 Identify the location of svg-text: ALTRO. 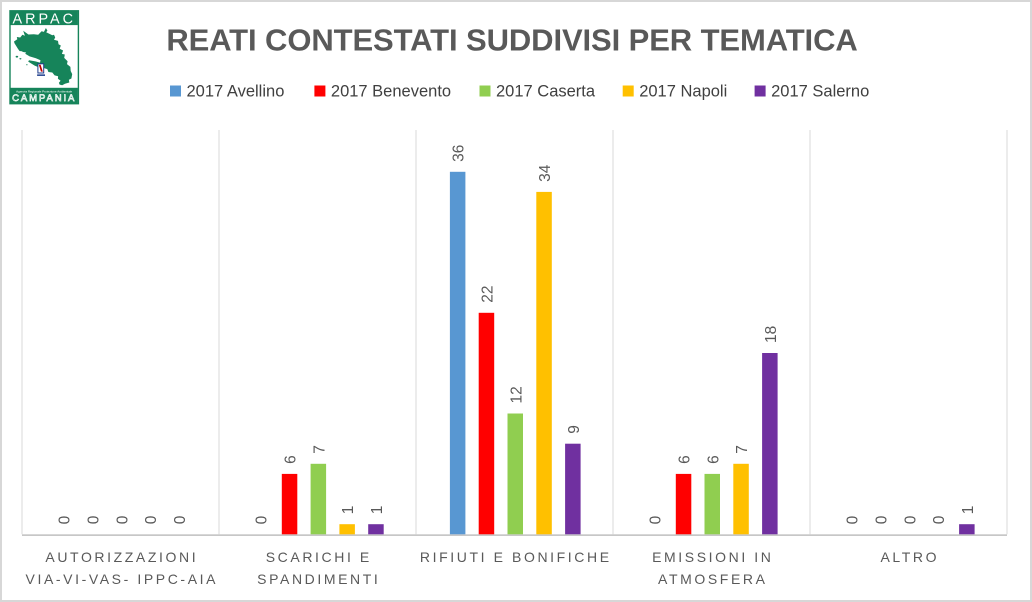
(909, 557).